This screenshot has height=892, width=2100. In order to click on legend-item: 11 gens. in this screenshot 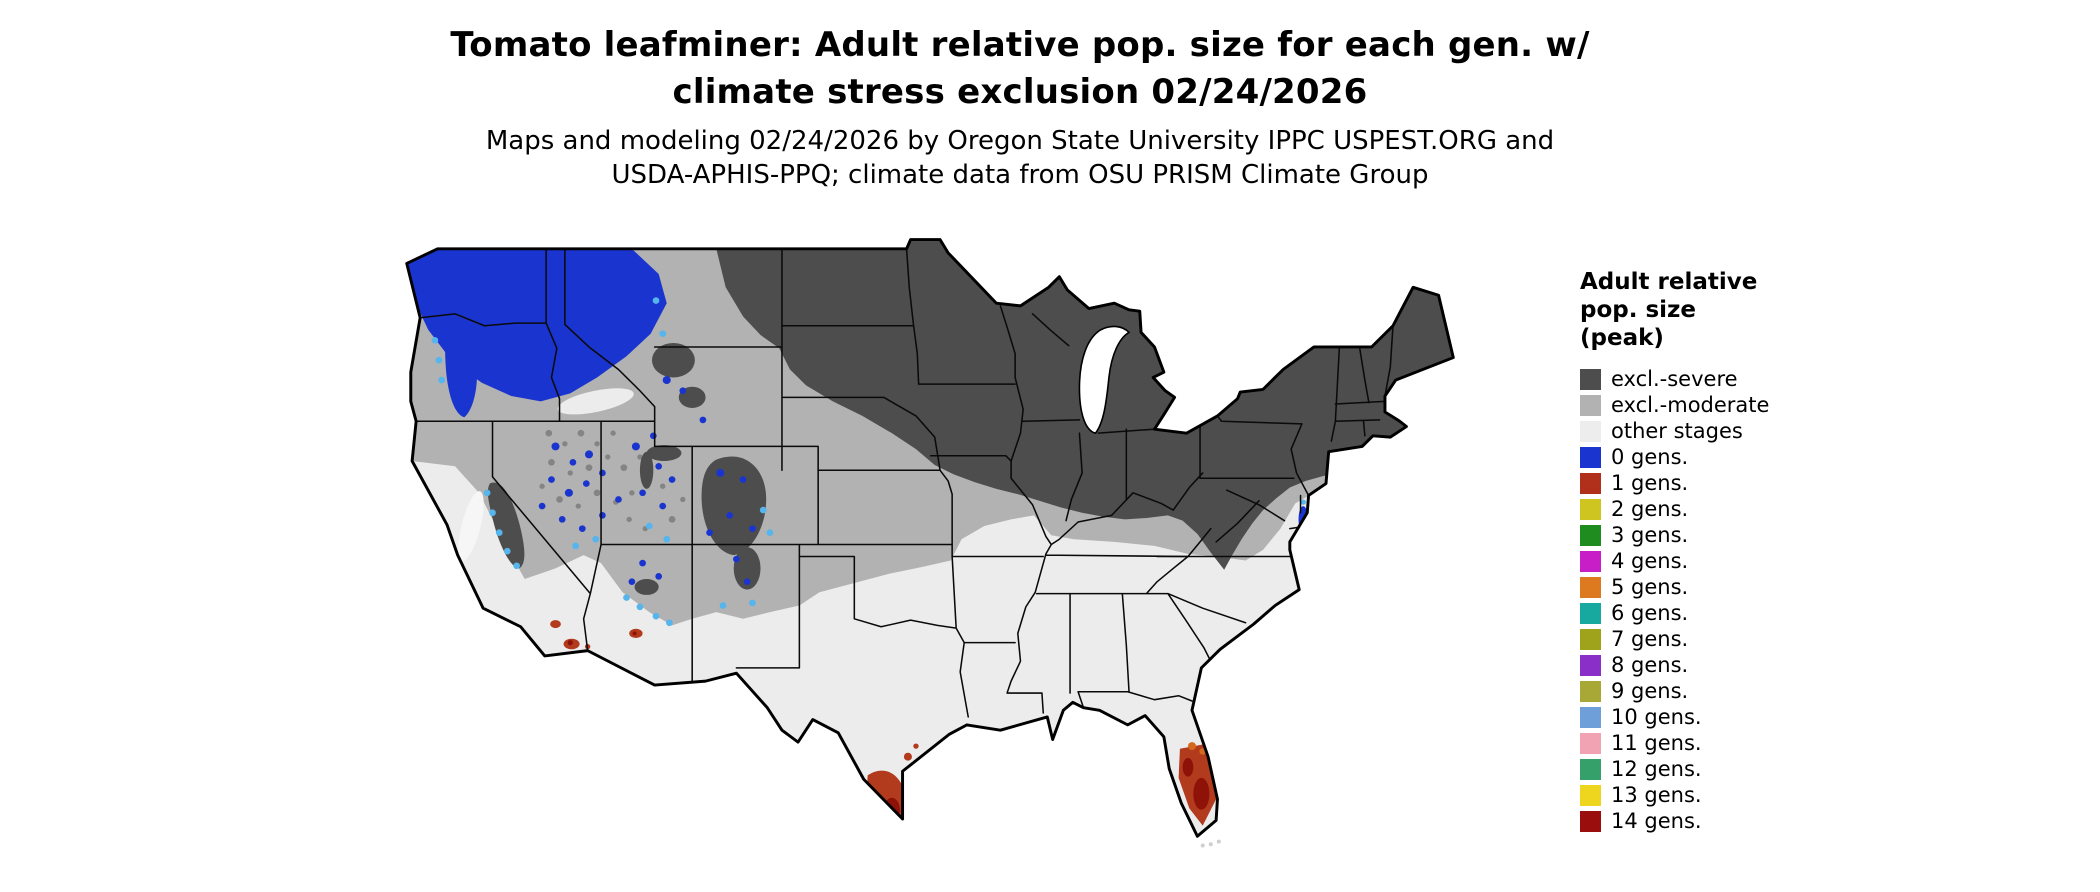, I will do `click(1674, 743)`.